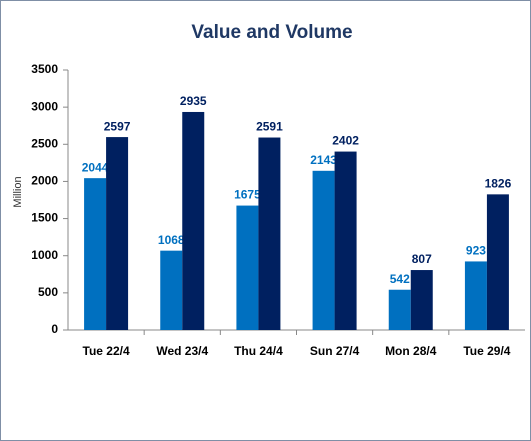 The image size is (531, 441). Describe the element at coordinates (44, 181) in the screenshot. I see `y-tick-label: 2000` at that location.